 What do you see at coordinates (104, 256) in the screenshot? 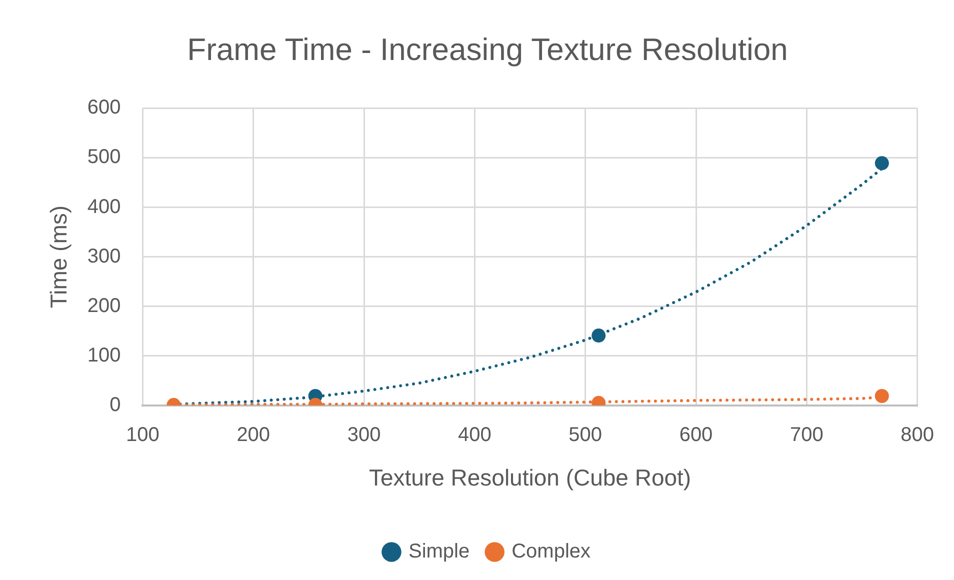
I see `y-tick-label: 300` at bounding box center [104, 256].